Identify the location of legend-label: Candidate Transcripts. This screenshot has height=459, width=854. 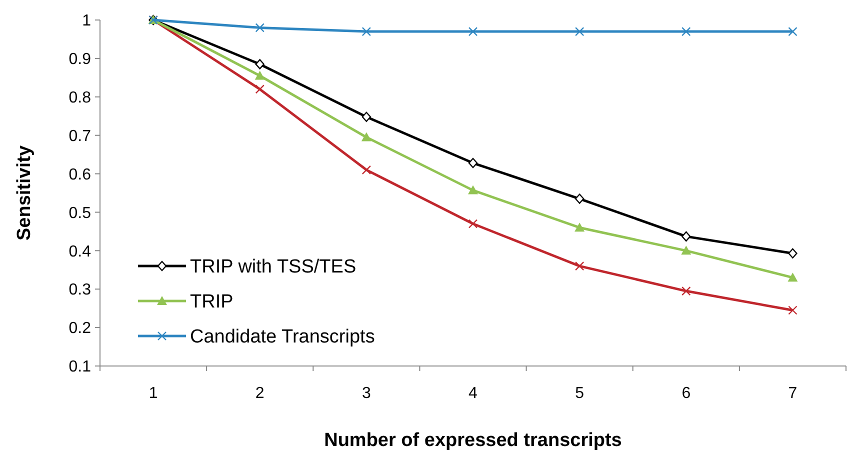
(282, 337).